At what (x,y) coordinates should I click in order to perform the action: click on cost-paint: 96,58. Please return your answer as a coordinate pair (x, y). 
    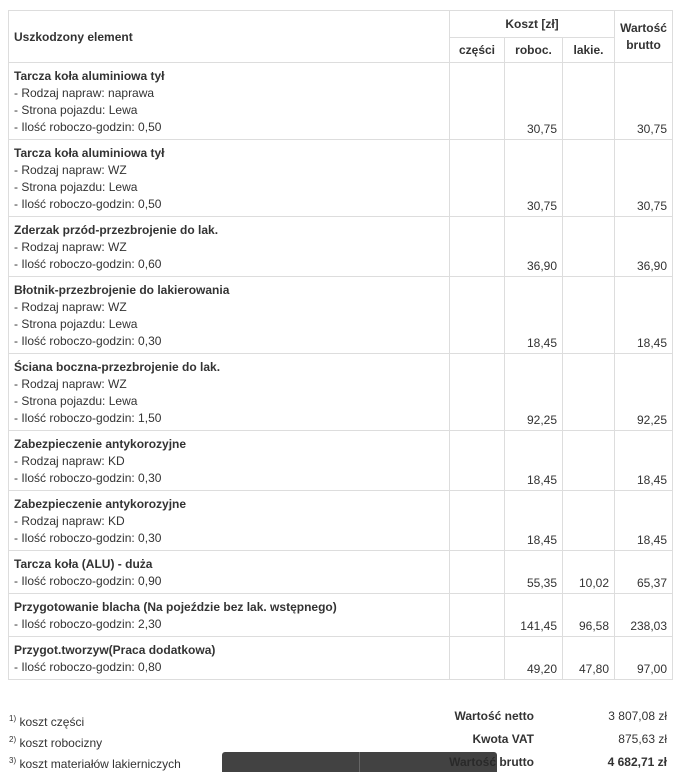
    Looking at the image, I should click on (588, 615).